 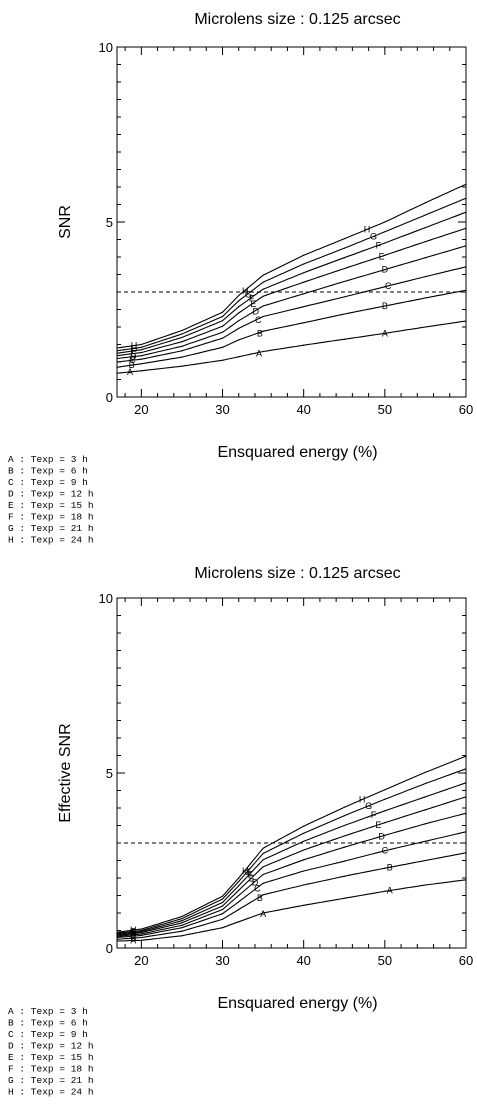 I want to click on series-line-E, so click(x=291, y=292).